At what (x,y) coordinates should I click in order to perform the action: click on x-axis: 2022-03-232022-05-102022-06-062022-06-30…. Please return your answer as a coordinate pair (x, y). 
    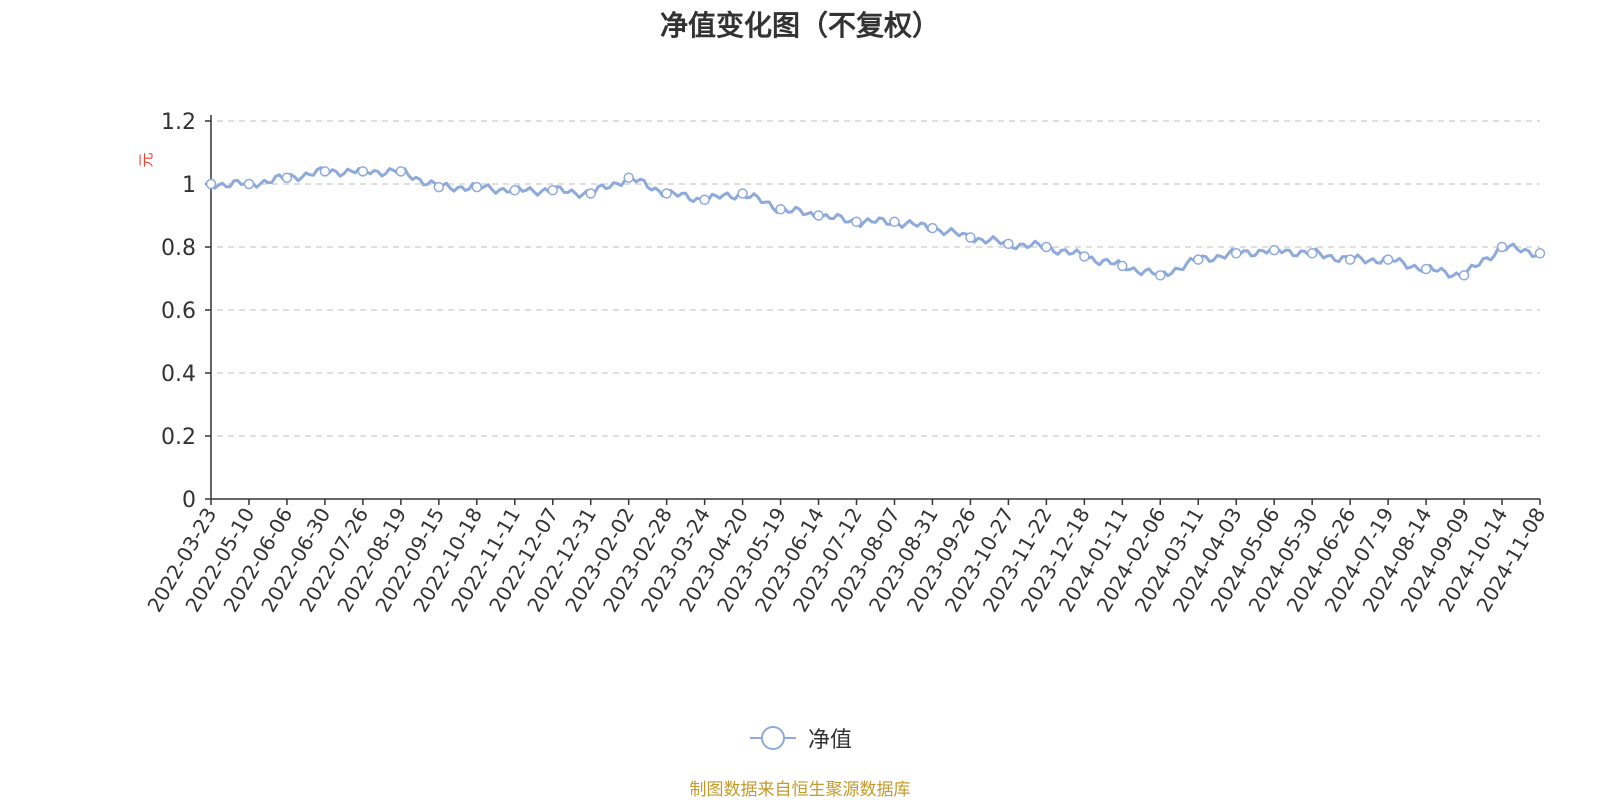
    Looking at the image, I should click on (846, 557).